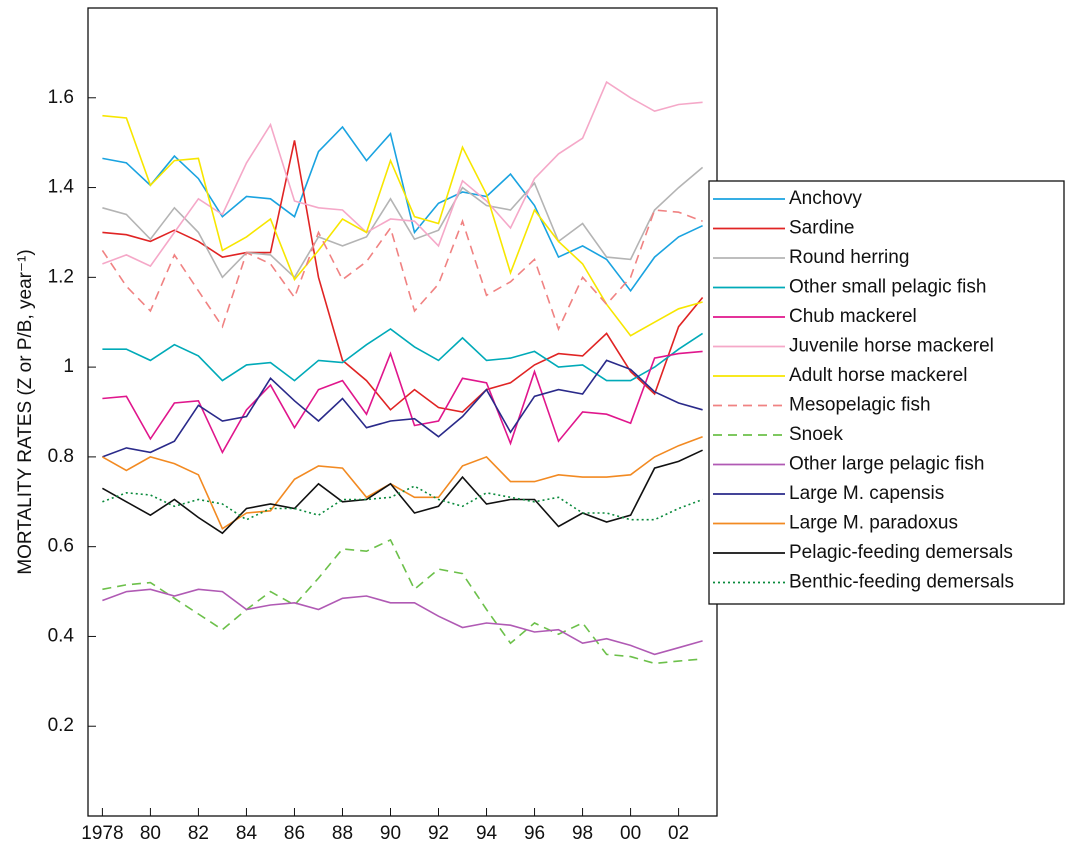 This screenshot has width=1066, height=848. I want to click on legend-label: Benthic-feeding demersals, so click(901, 582).